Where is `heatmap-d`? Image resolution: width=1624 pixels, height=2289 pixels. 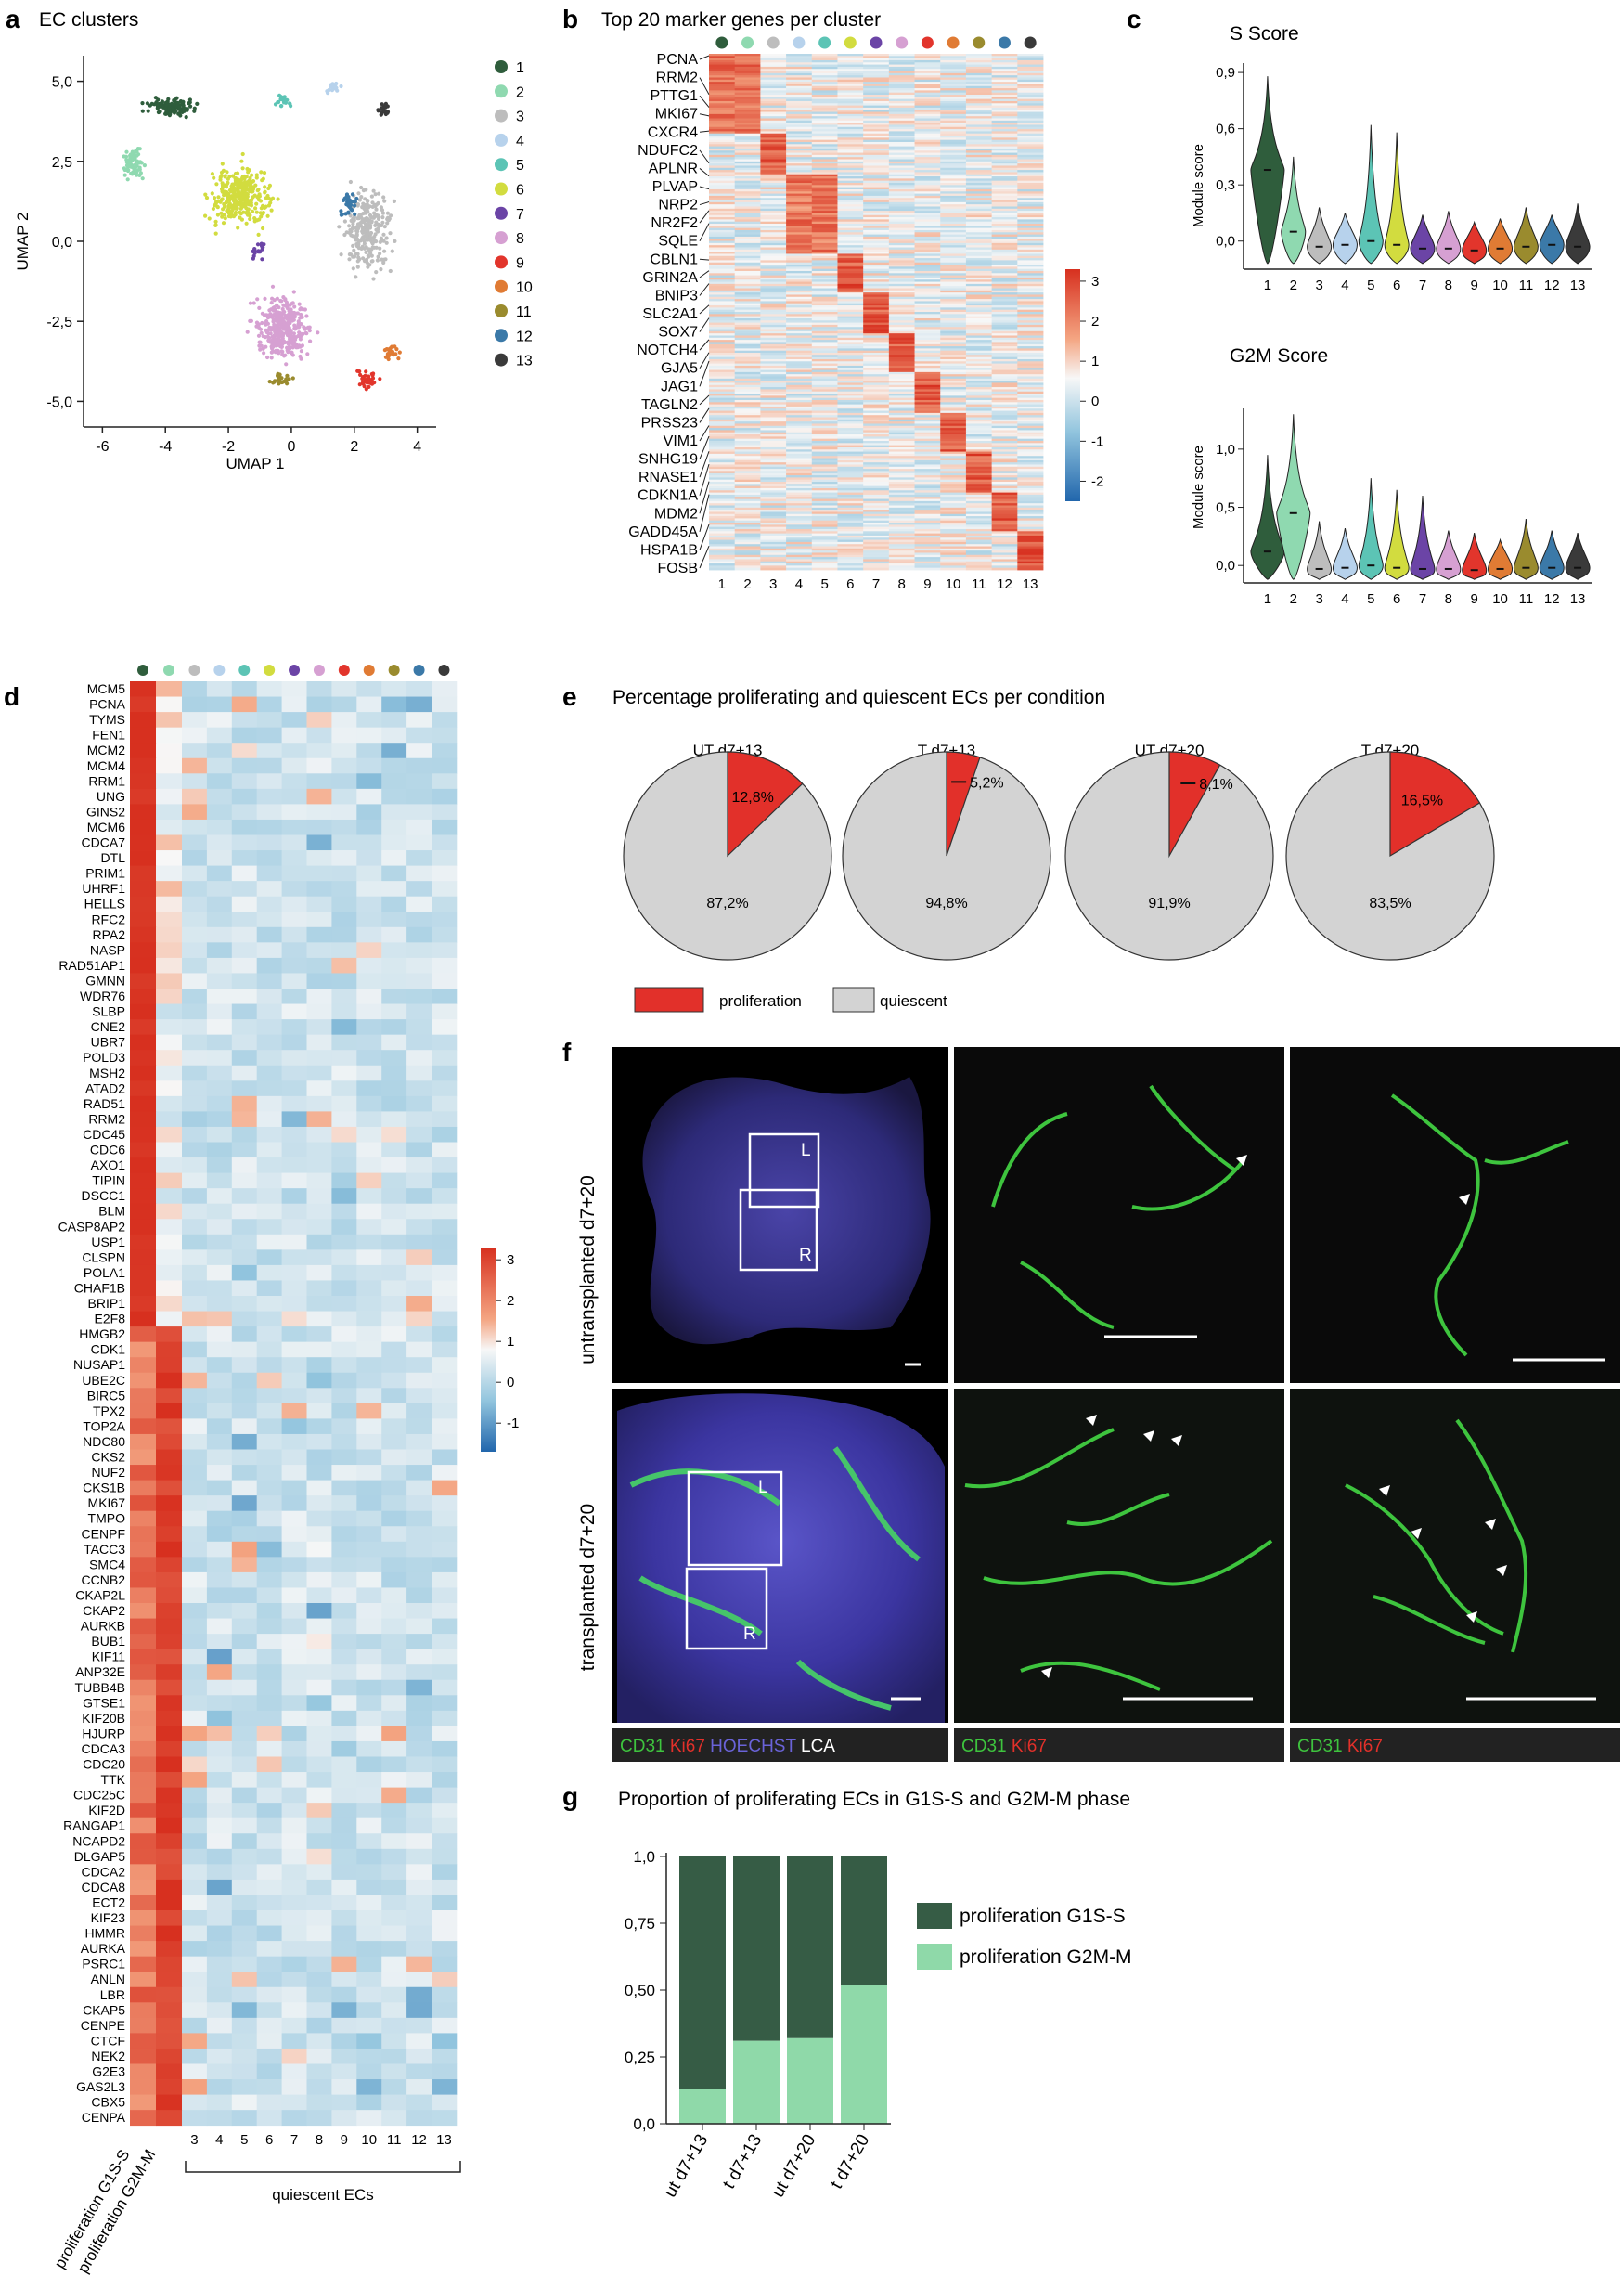 heatmap-d is located at coordinates (294, 1404).